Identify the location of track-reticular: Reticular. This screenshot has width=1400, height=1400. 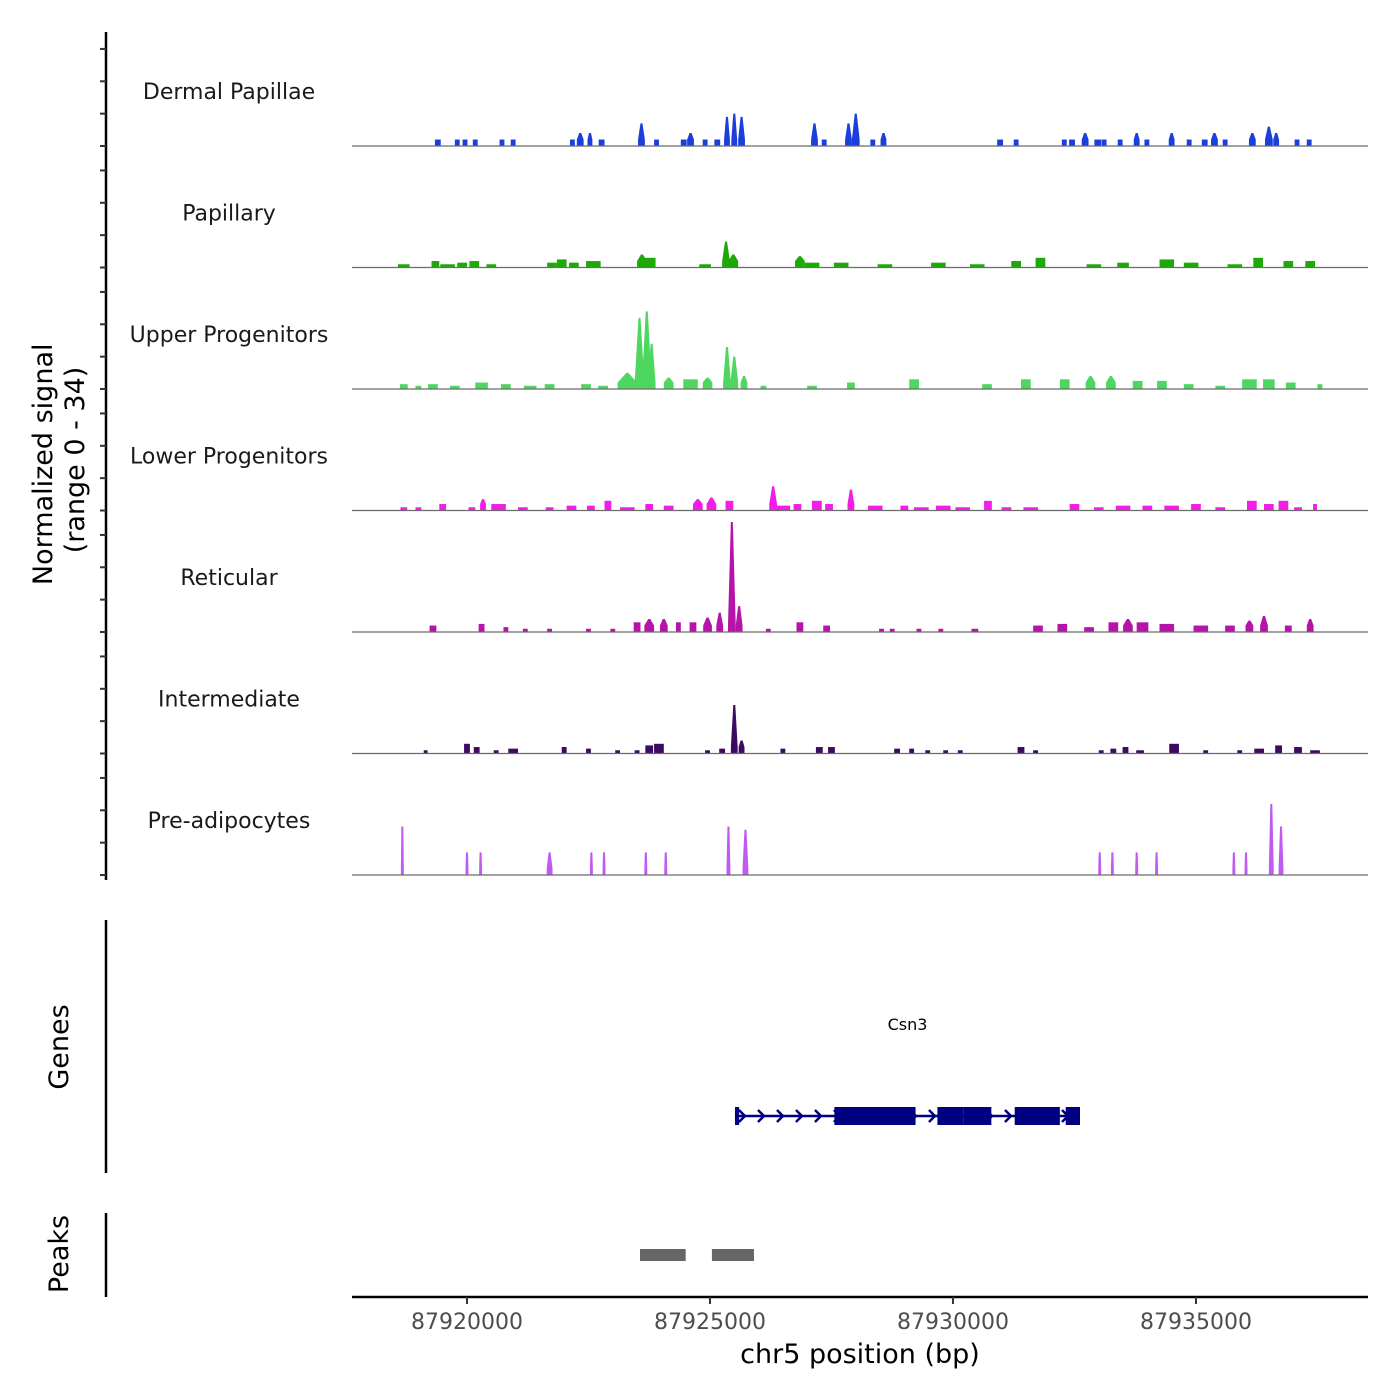
(774, 577).